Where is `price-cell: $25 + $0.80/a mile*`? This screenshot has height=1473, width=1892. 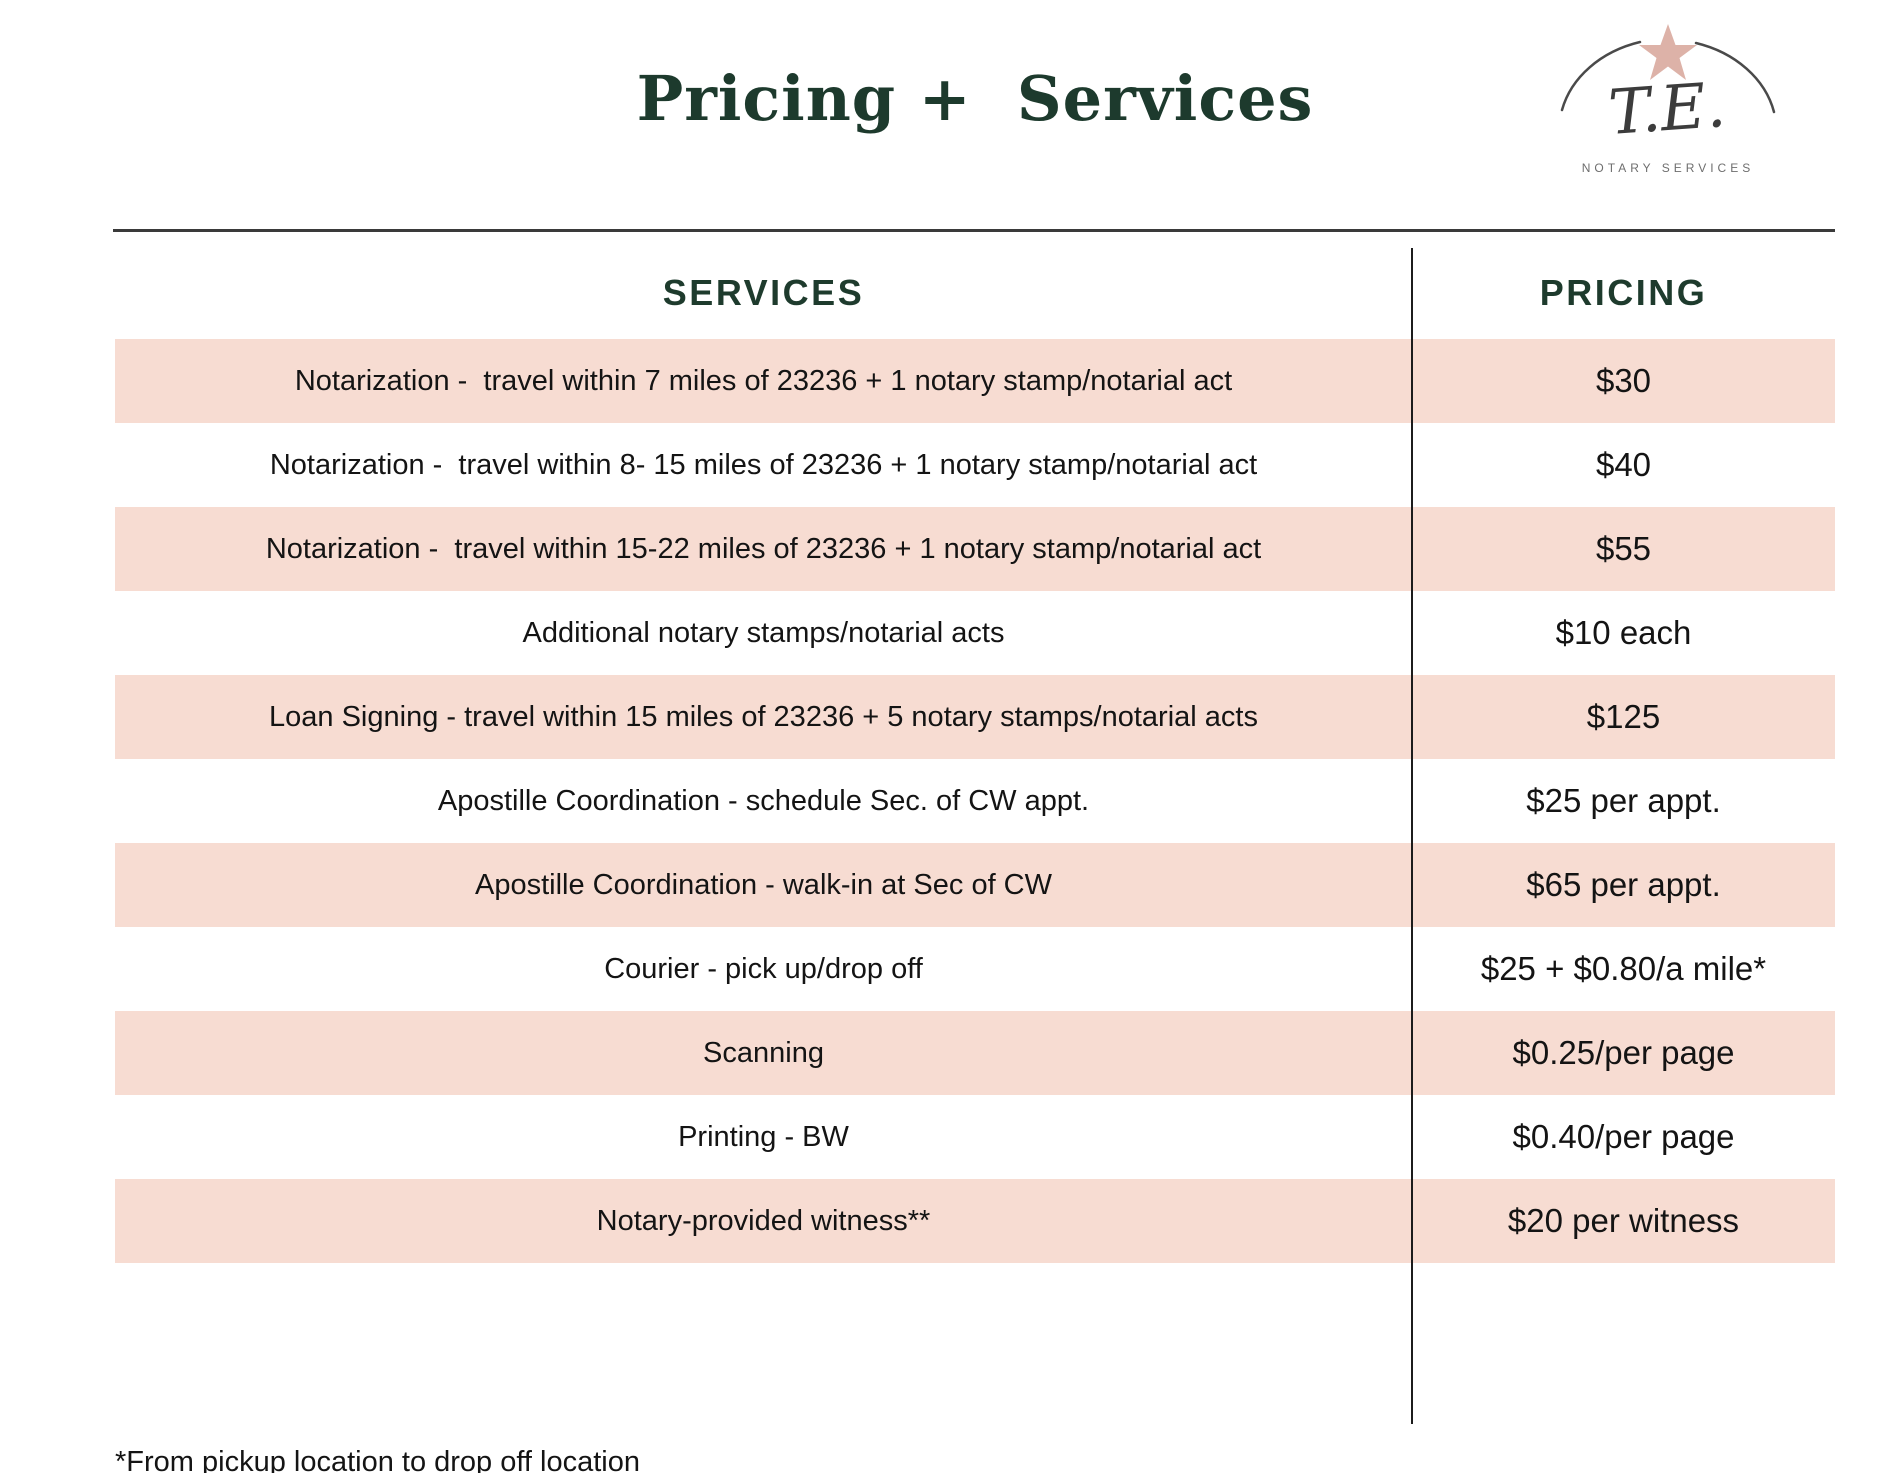 price-cell: $25 + $0.80/a mile* is located at coordinates (1623, 968).